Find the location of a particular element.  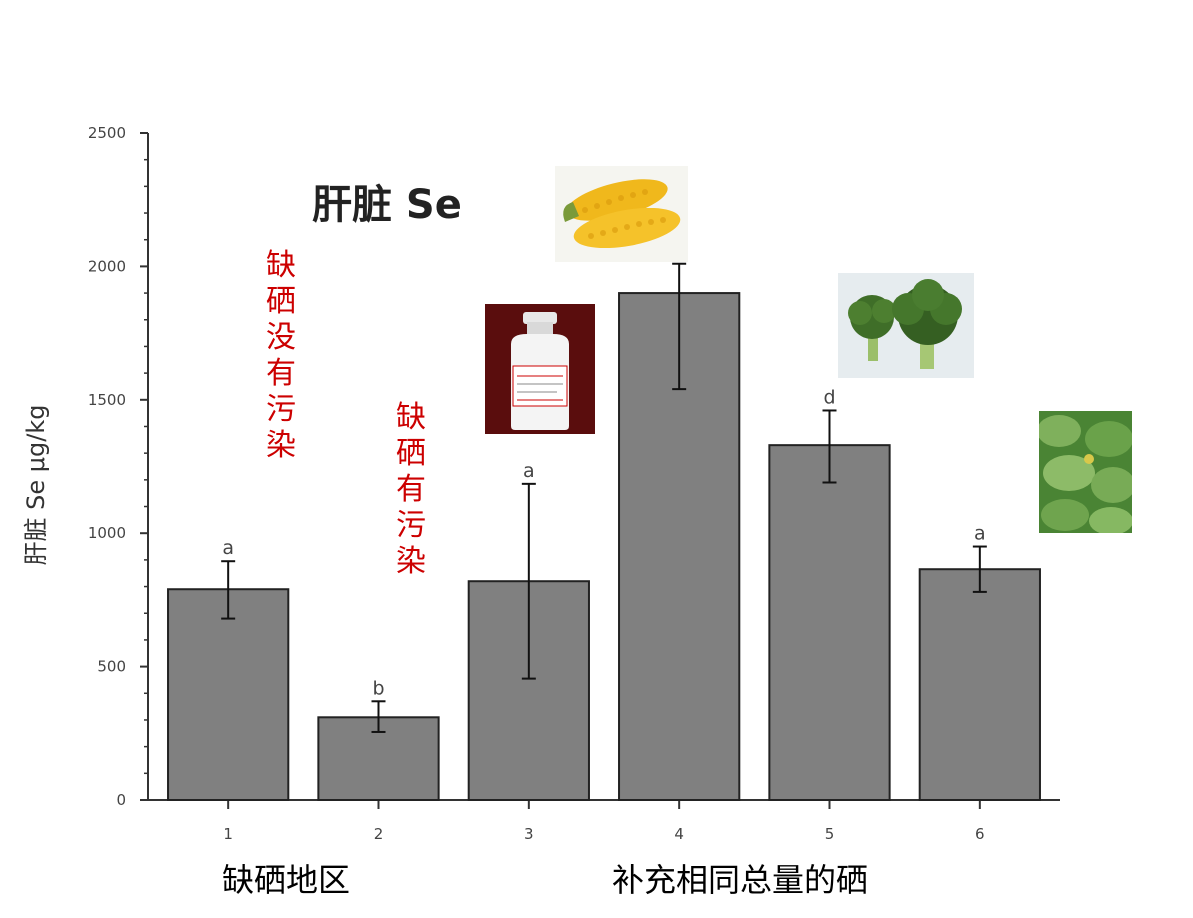

reagent-bottle-photo is located at coordinates (540, 369).